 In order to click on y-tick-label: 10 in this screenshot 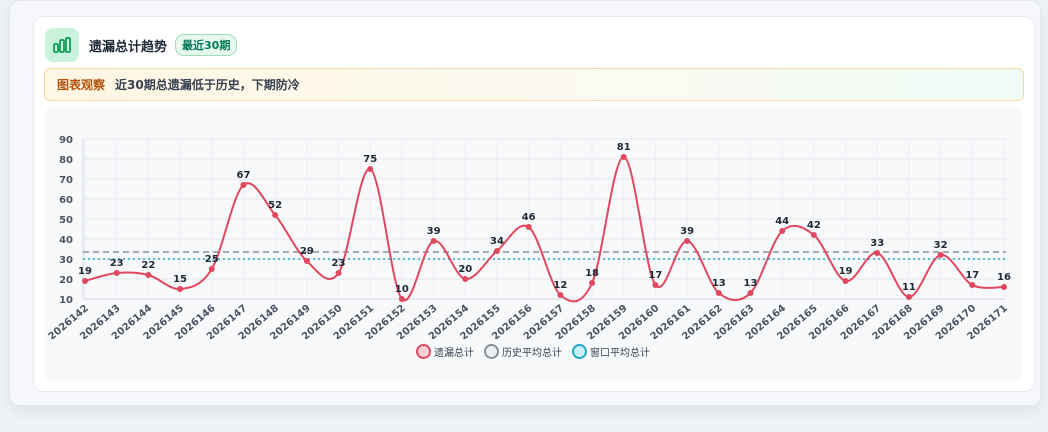, I will do `click(66, 300)`.